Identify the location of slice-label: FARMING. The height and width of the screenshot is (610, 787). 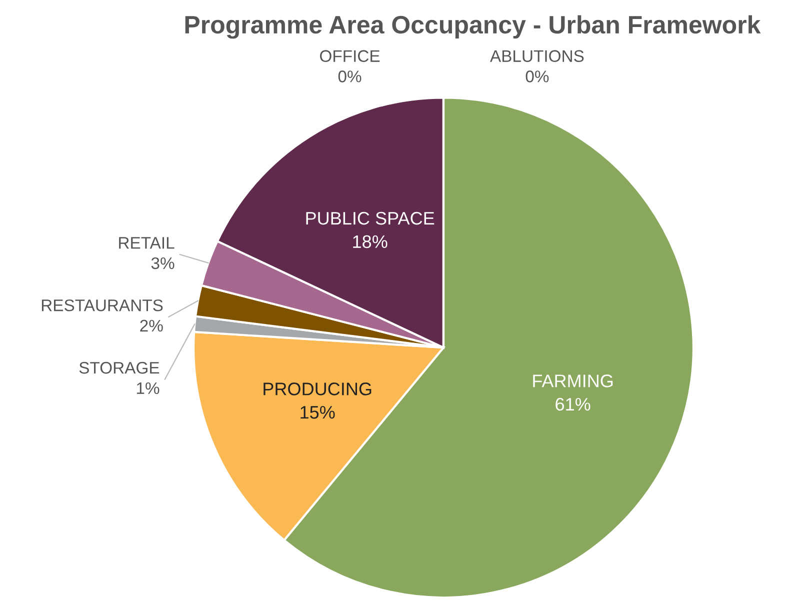
(573, 381).